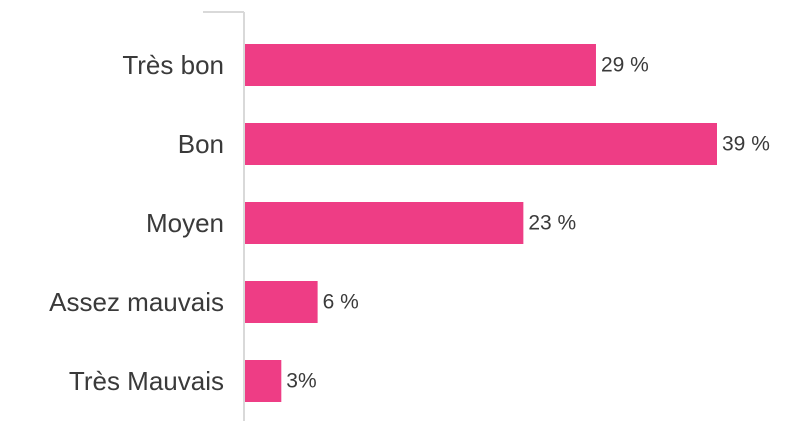 The height and width of the screenshot is (421, 785). What do you see at coordinates (201, 144) in the screenshot?
I see `category-label-bon: Bon` at bounding box center [201, 144].